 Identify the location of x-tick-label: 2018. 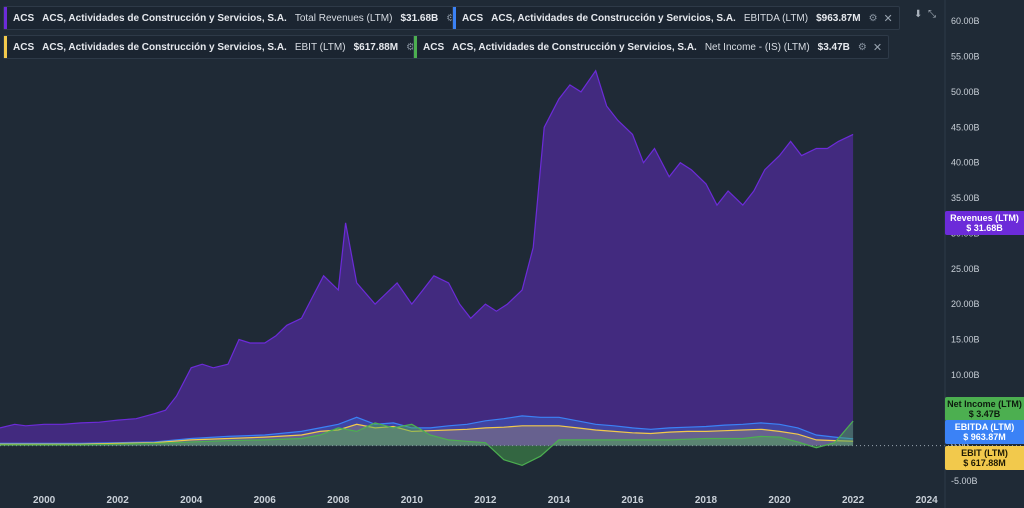
(706, 500).